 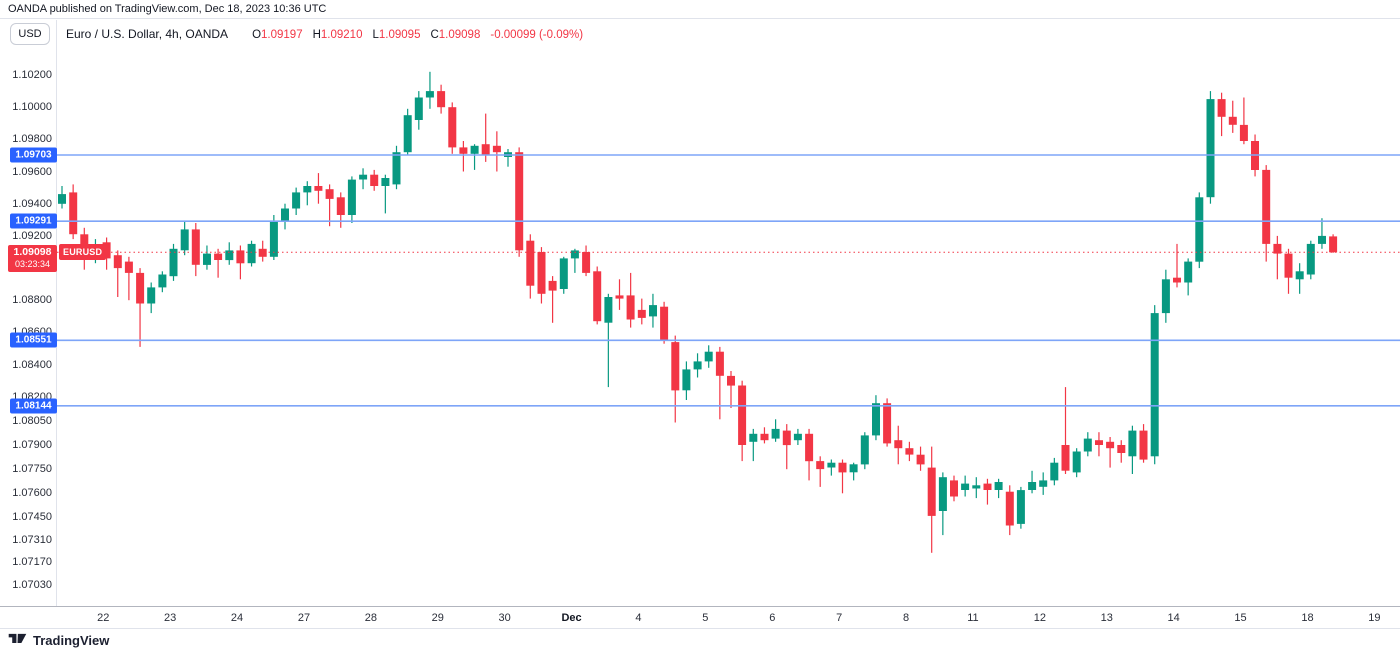 What do you see at coordinates (71, 640) in the screenshot?
I see `tradingview-brand-text: TradingView` at bounding box center [71, 640].